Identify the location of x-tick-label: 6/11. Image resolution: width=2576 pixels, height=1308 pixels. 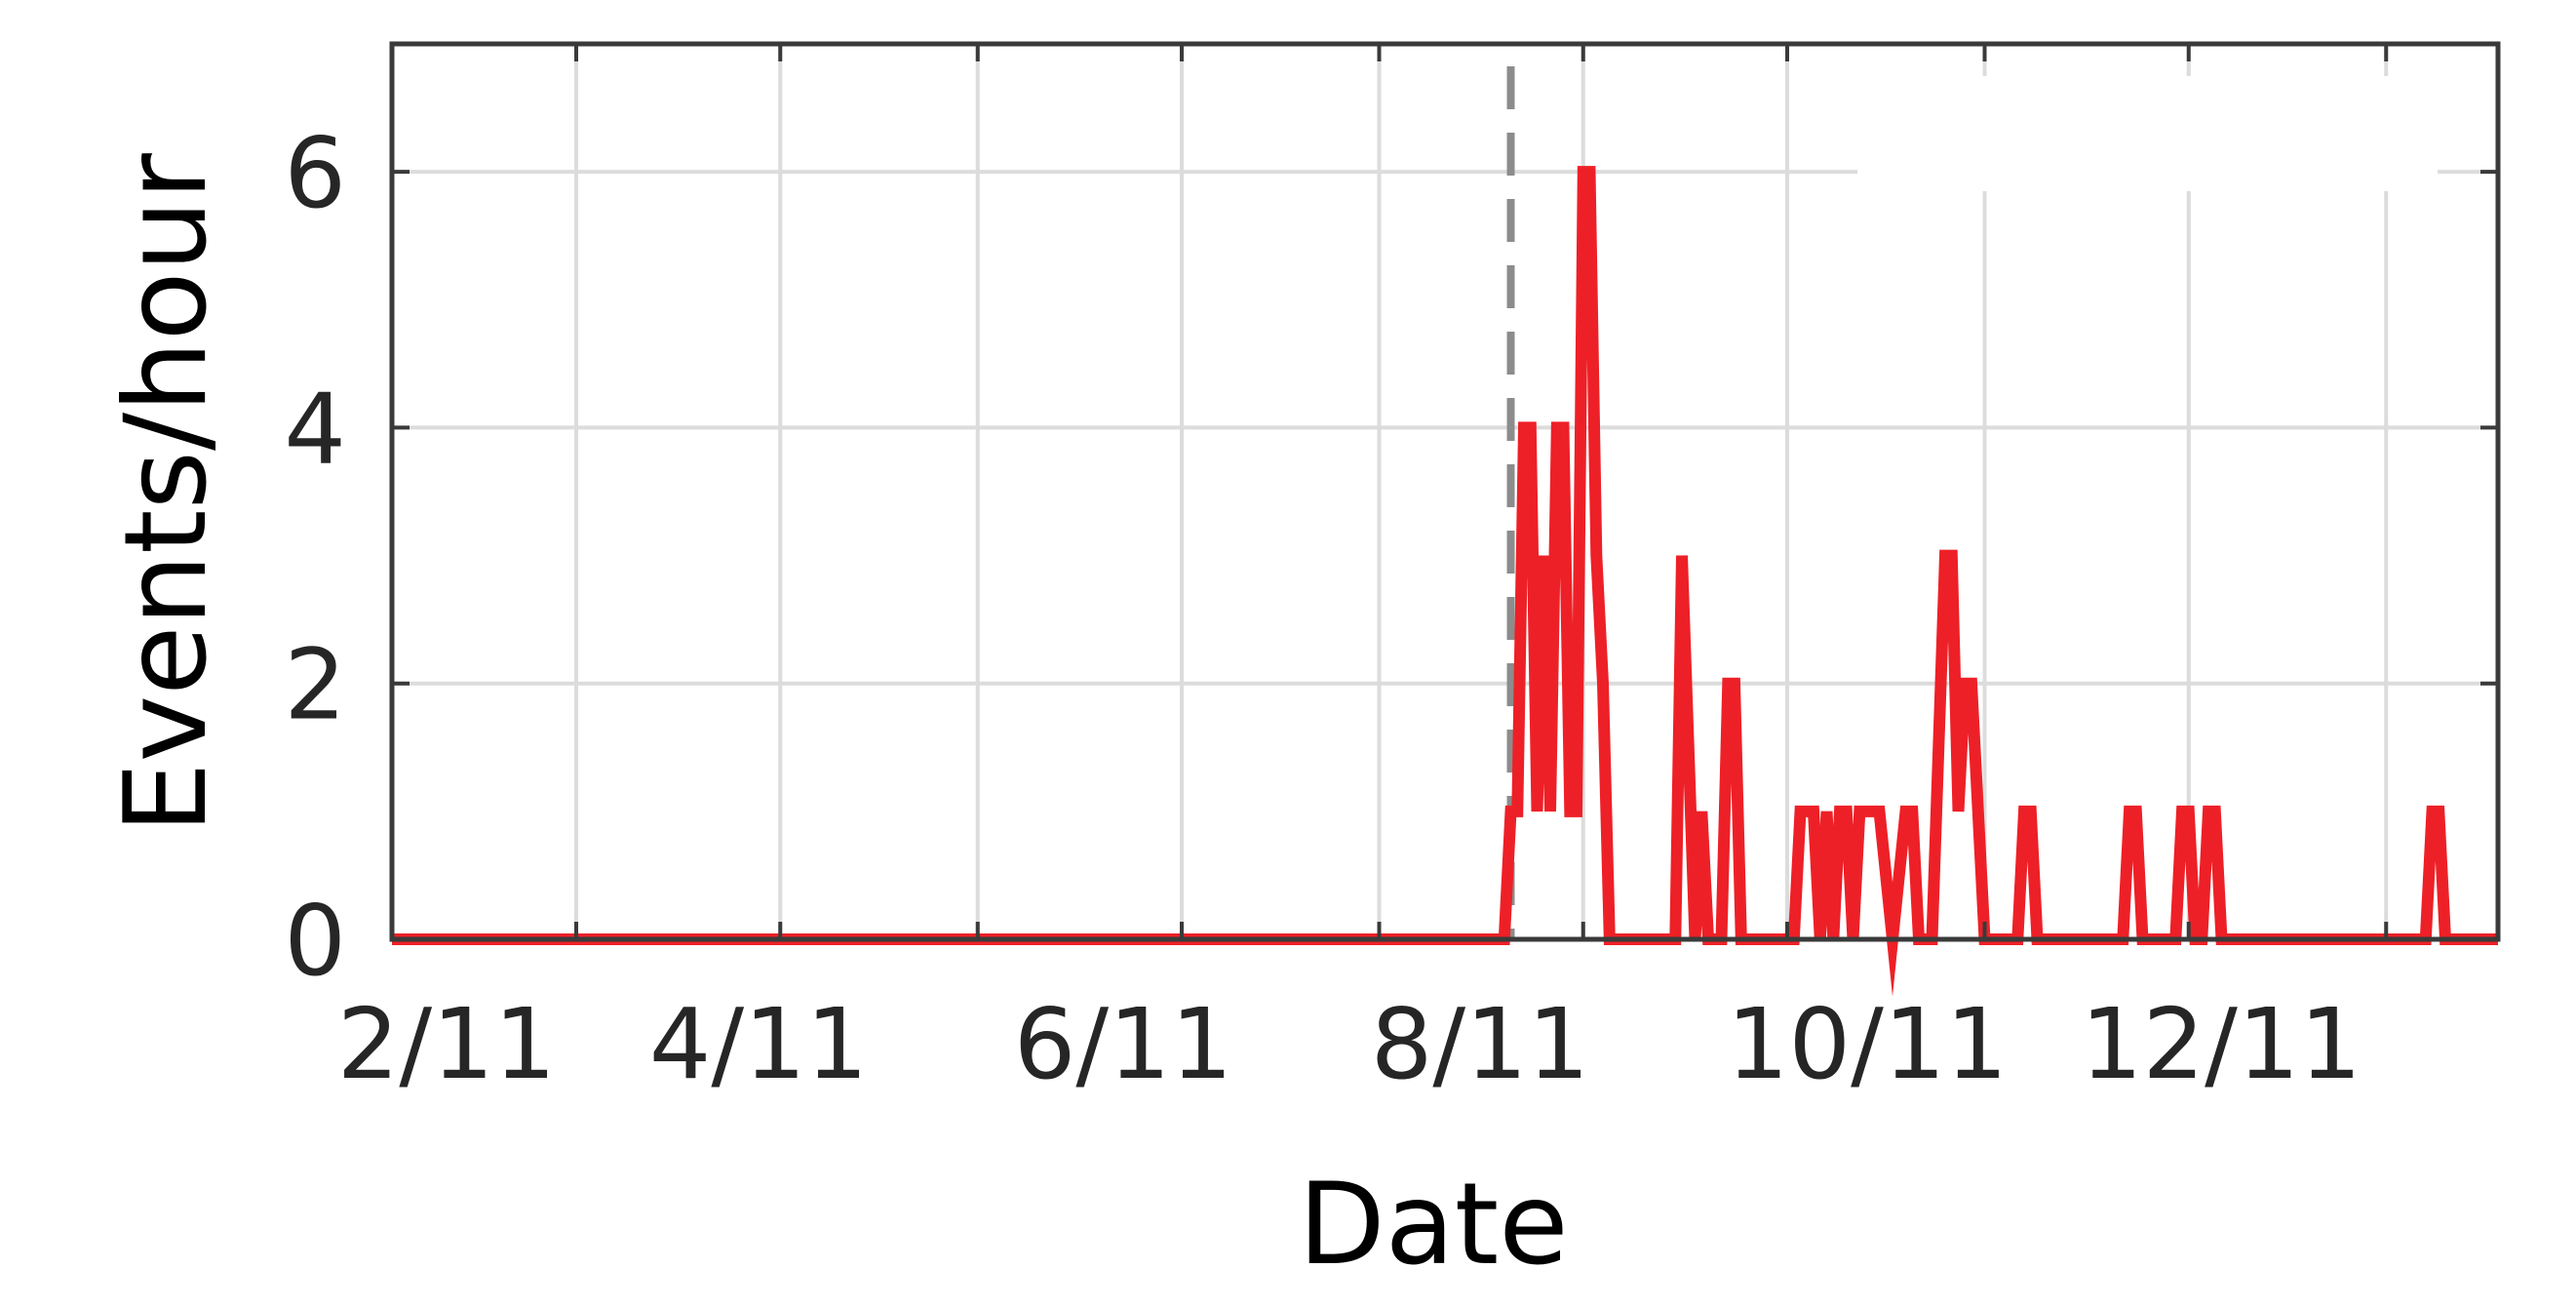
(1123, 1044).